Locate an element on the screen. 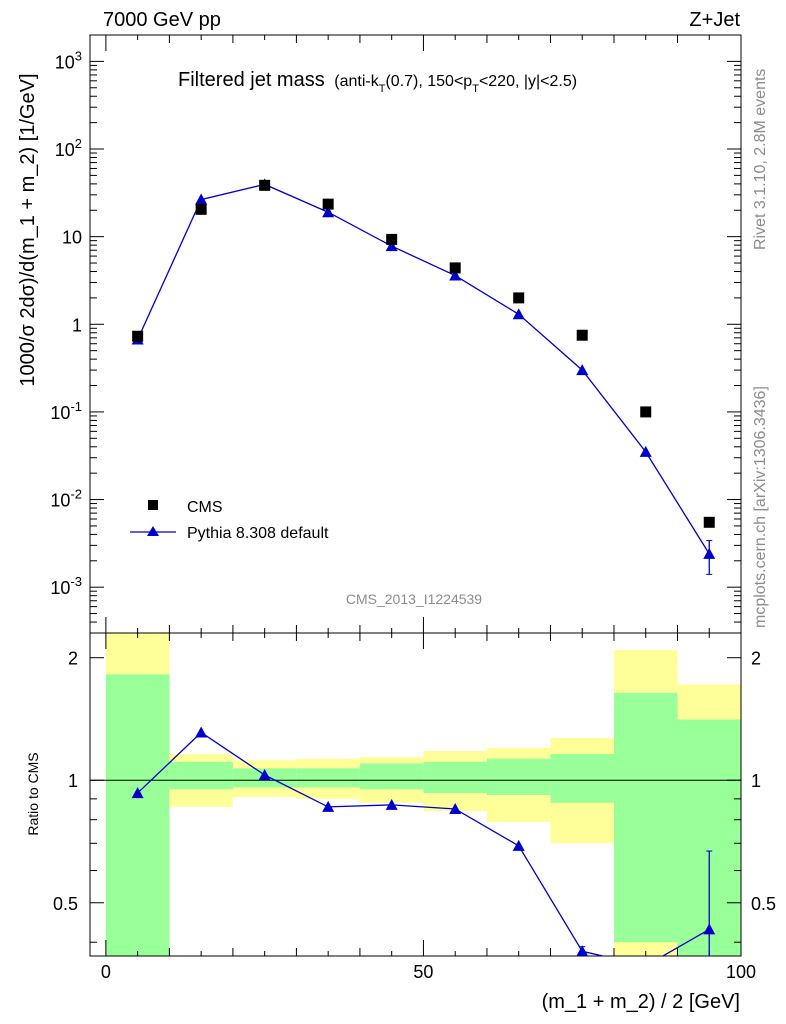 The height and width of the screenshot is (1024, 786). main-y-tick-label: 10 is located at coordinates (72, 238).